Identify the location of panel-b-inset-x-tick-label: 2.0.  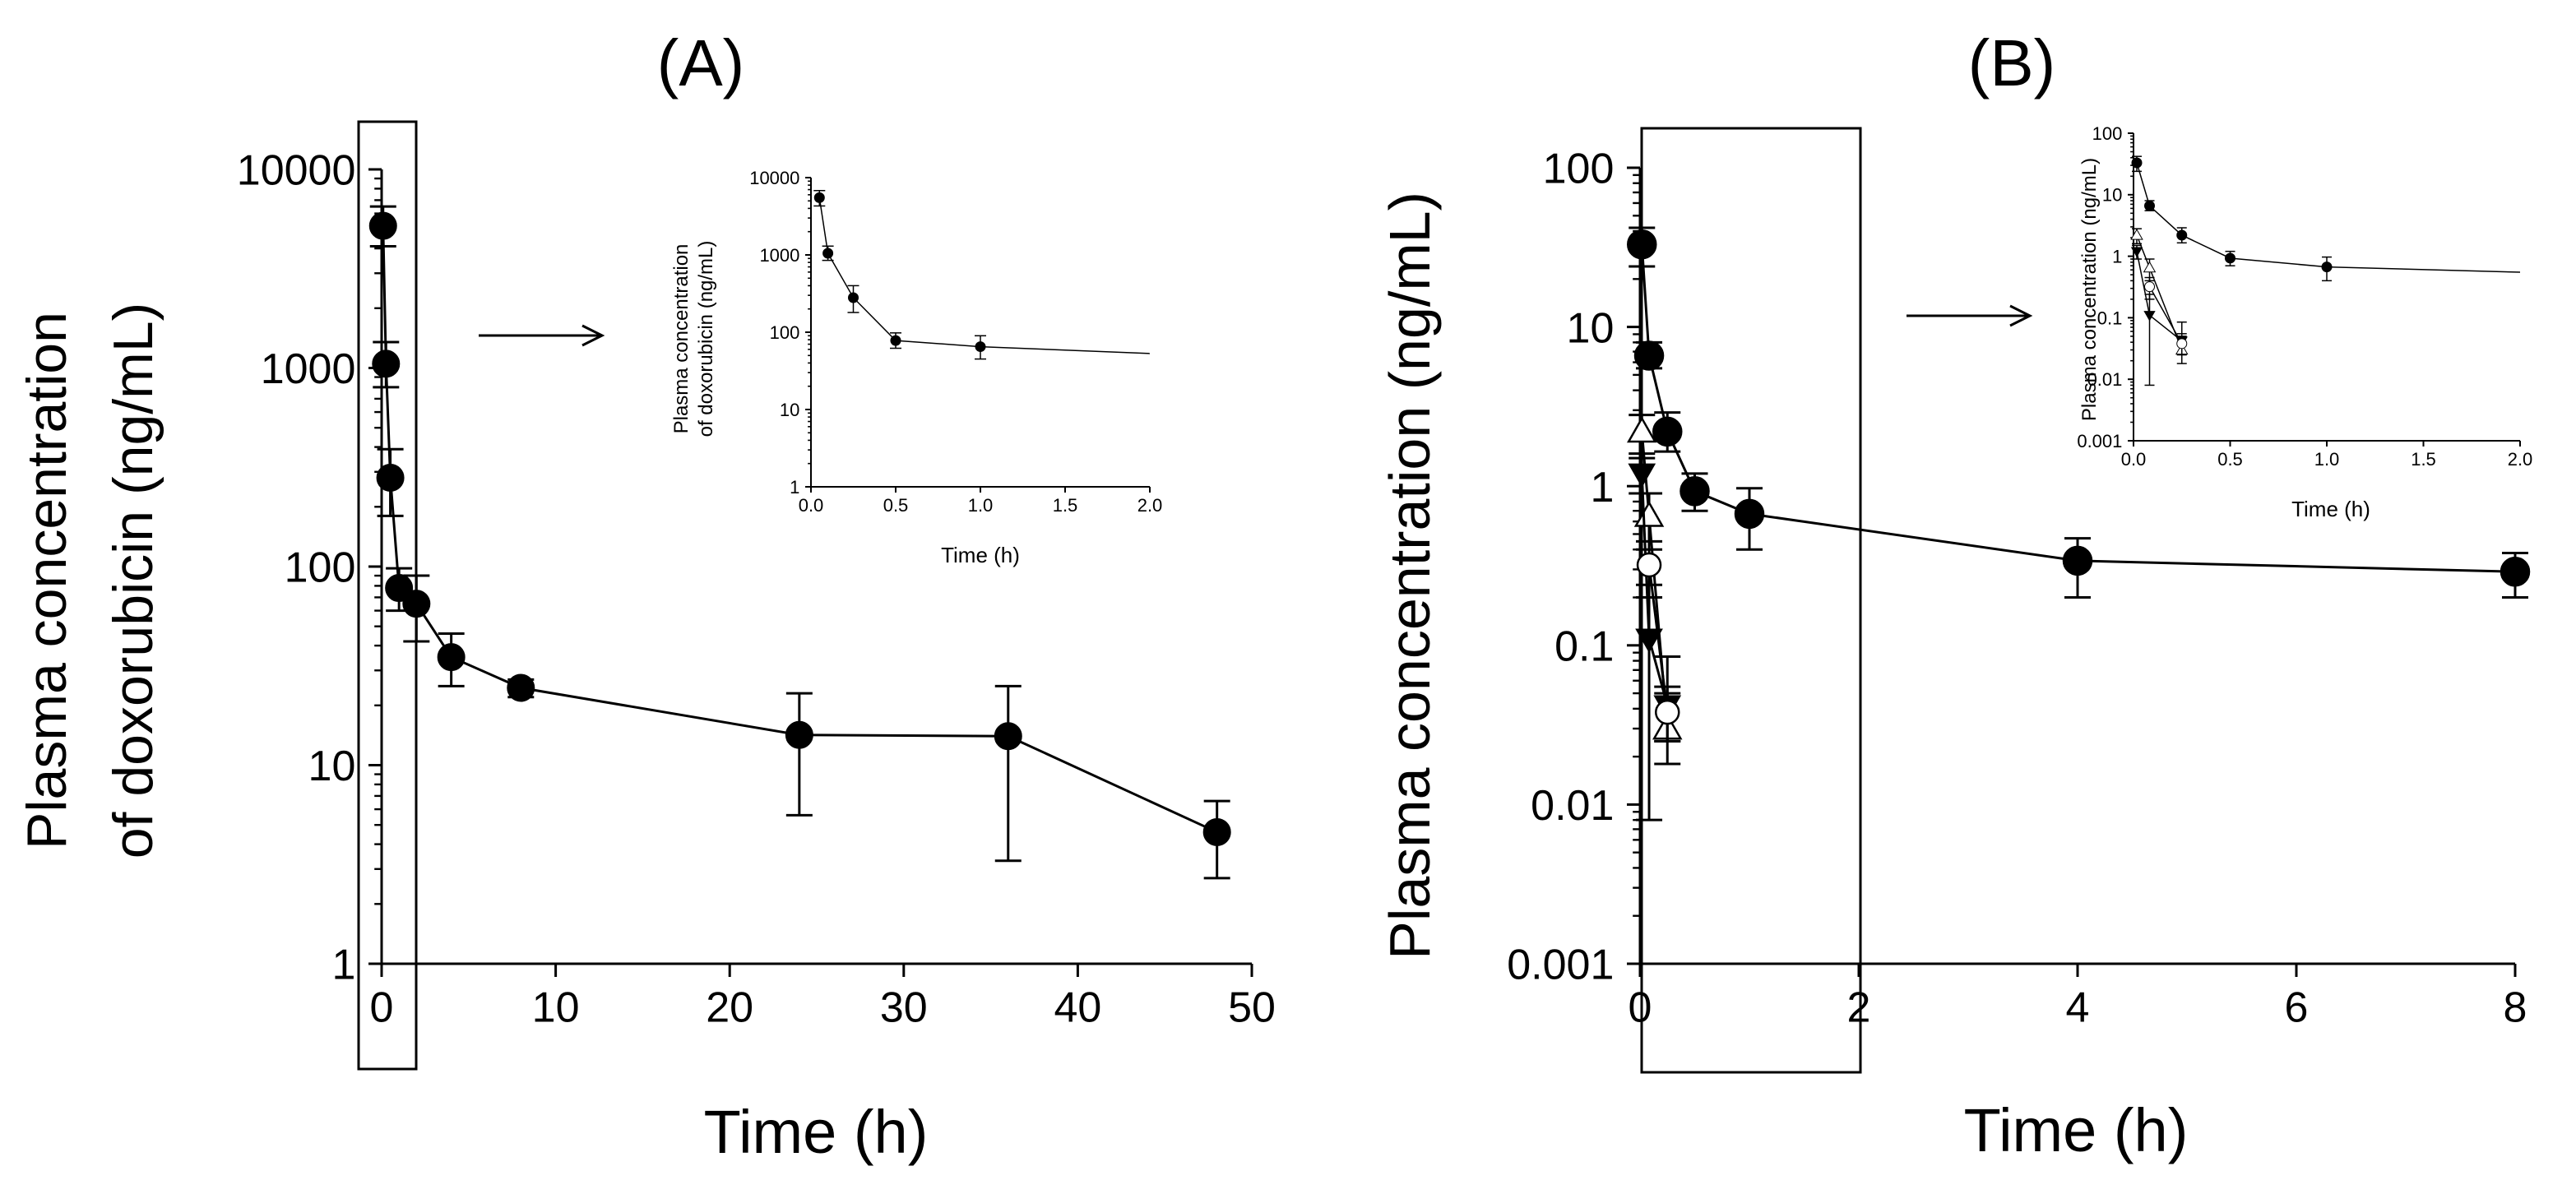
(2521, 460).